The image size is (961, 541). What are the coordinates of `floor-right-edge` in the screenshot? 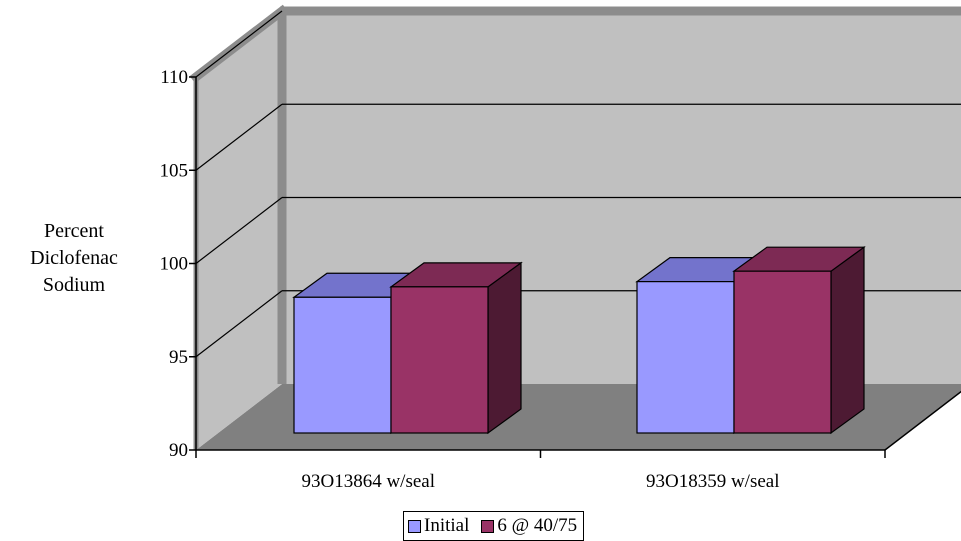 It's located at (922, 420).